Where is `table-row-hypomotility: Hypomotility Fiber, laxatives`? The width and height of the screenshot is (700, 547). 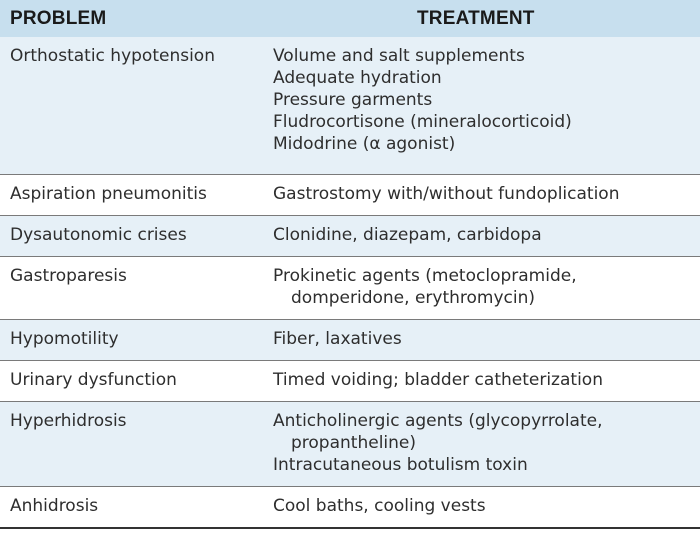 table-row-hypomotility: Hypomotility Fiber, laxatives is located at coordinates (350, 340).